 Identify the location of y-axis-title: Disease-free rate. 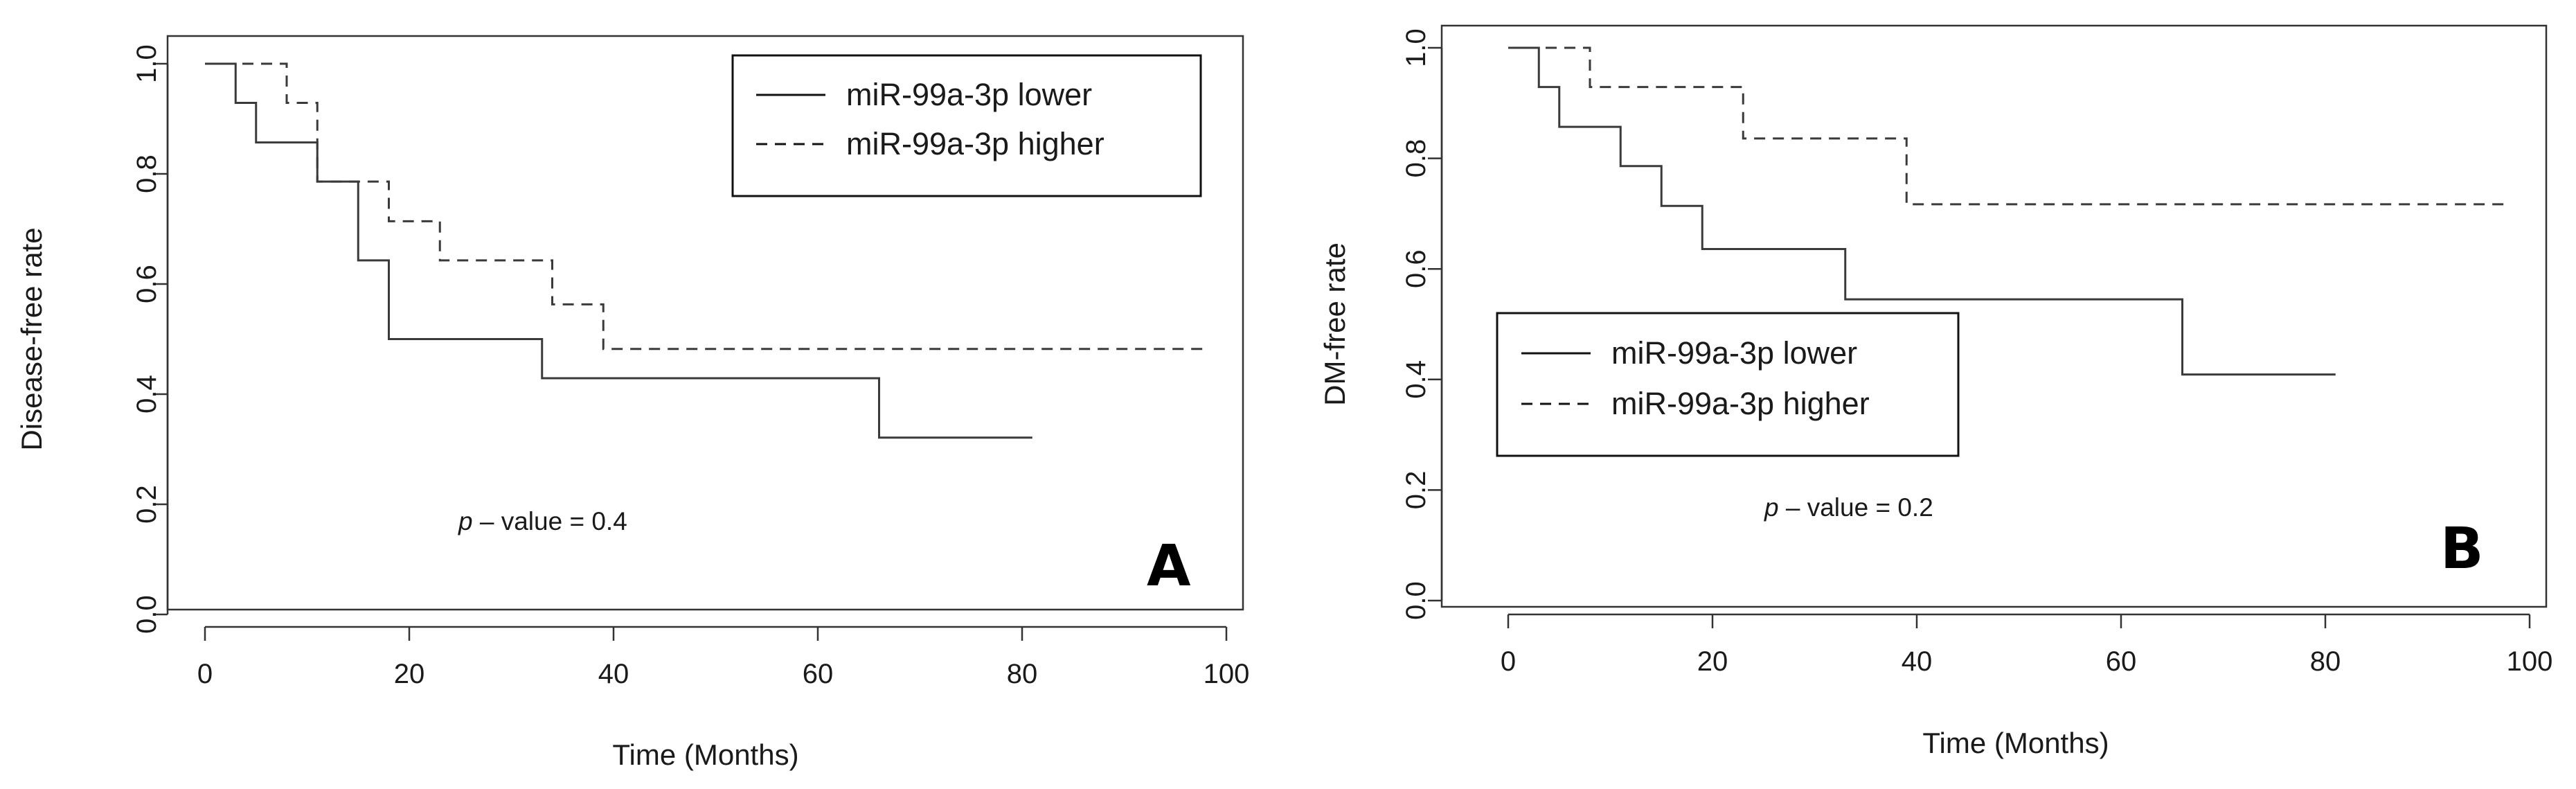
(31, 338).